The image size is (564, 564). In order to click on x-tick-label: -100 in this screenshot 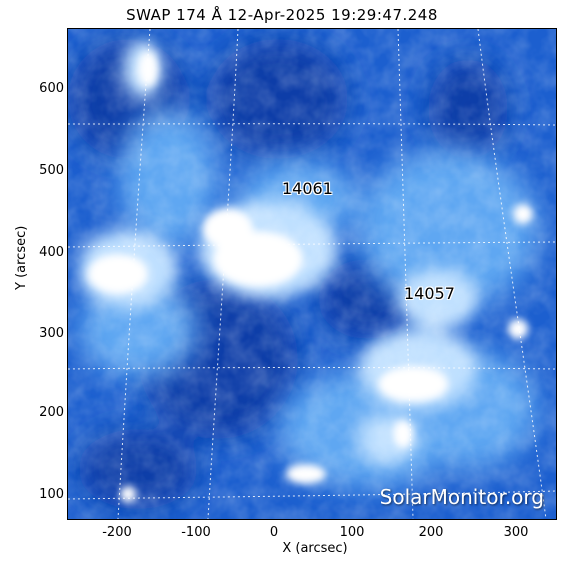, I will do `click(196, 532)`.